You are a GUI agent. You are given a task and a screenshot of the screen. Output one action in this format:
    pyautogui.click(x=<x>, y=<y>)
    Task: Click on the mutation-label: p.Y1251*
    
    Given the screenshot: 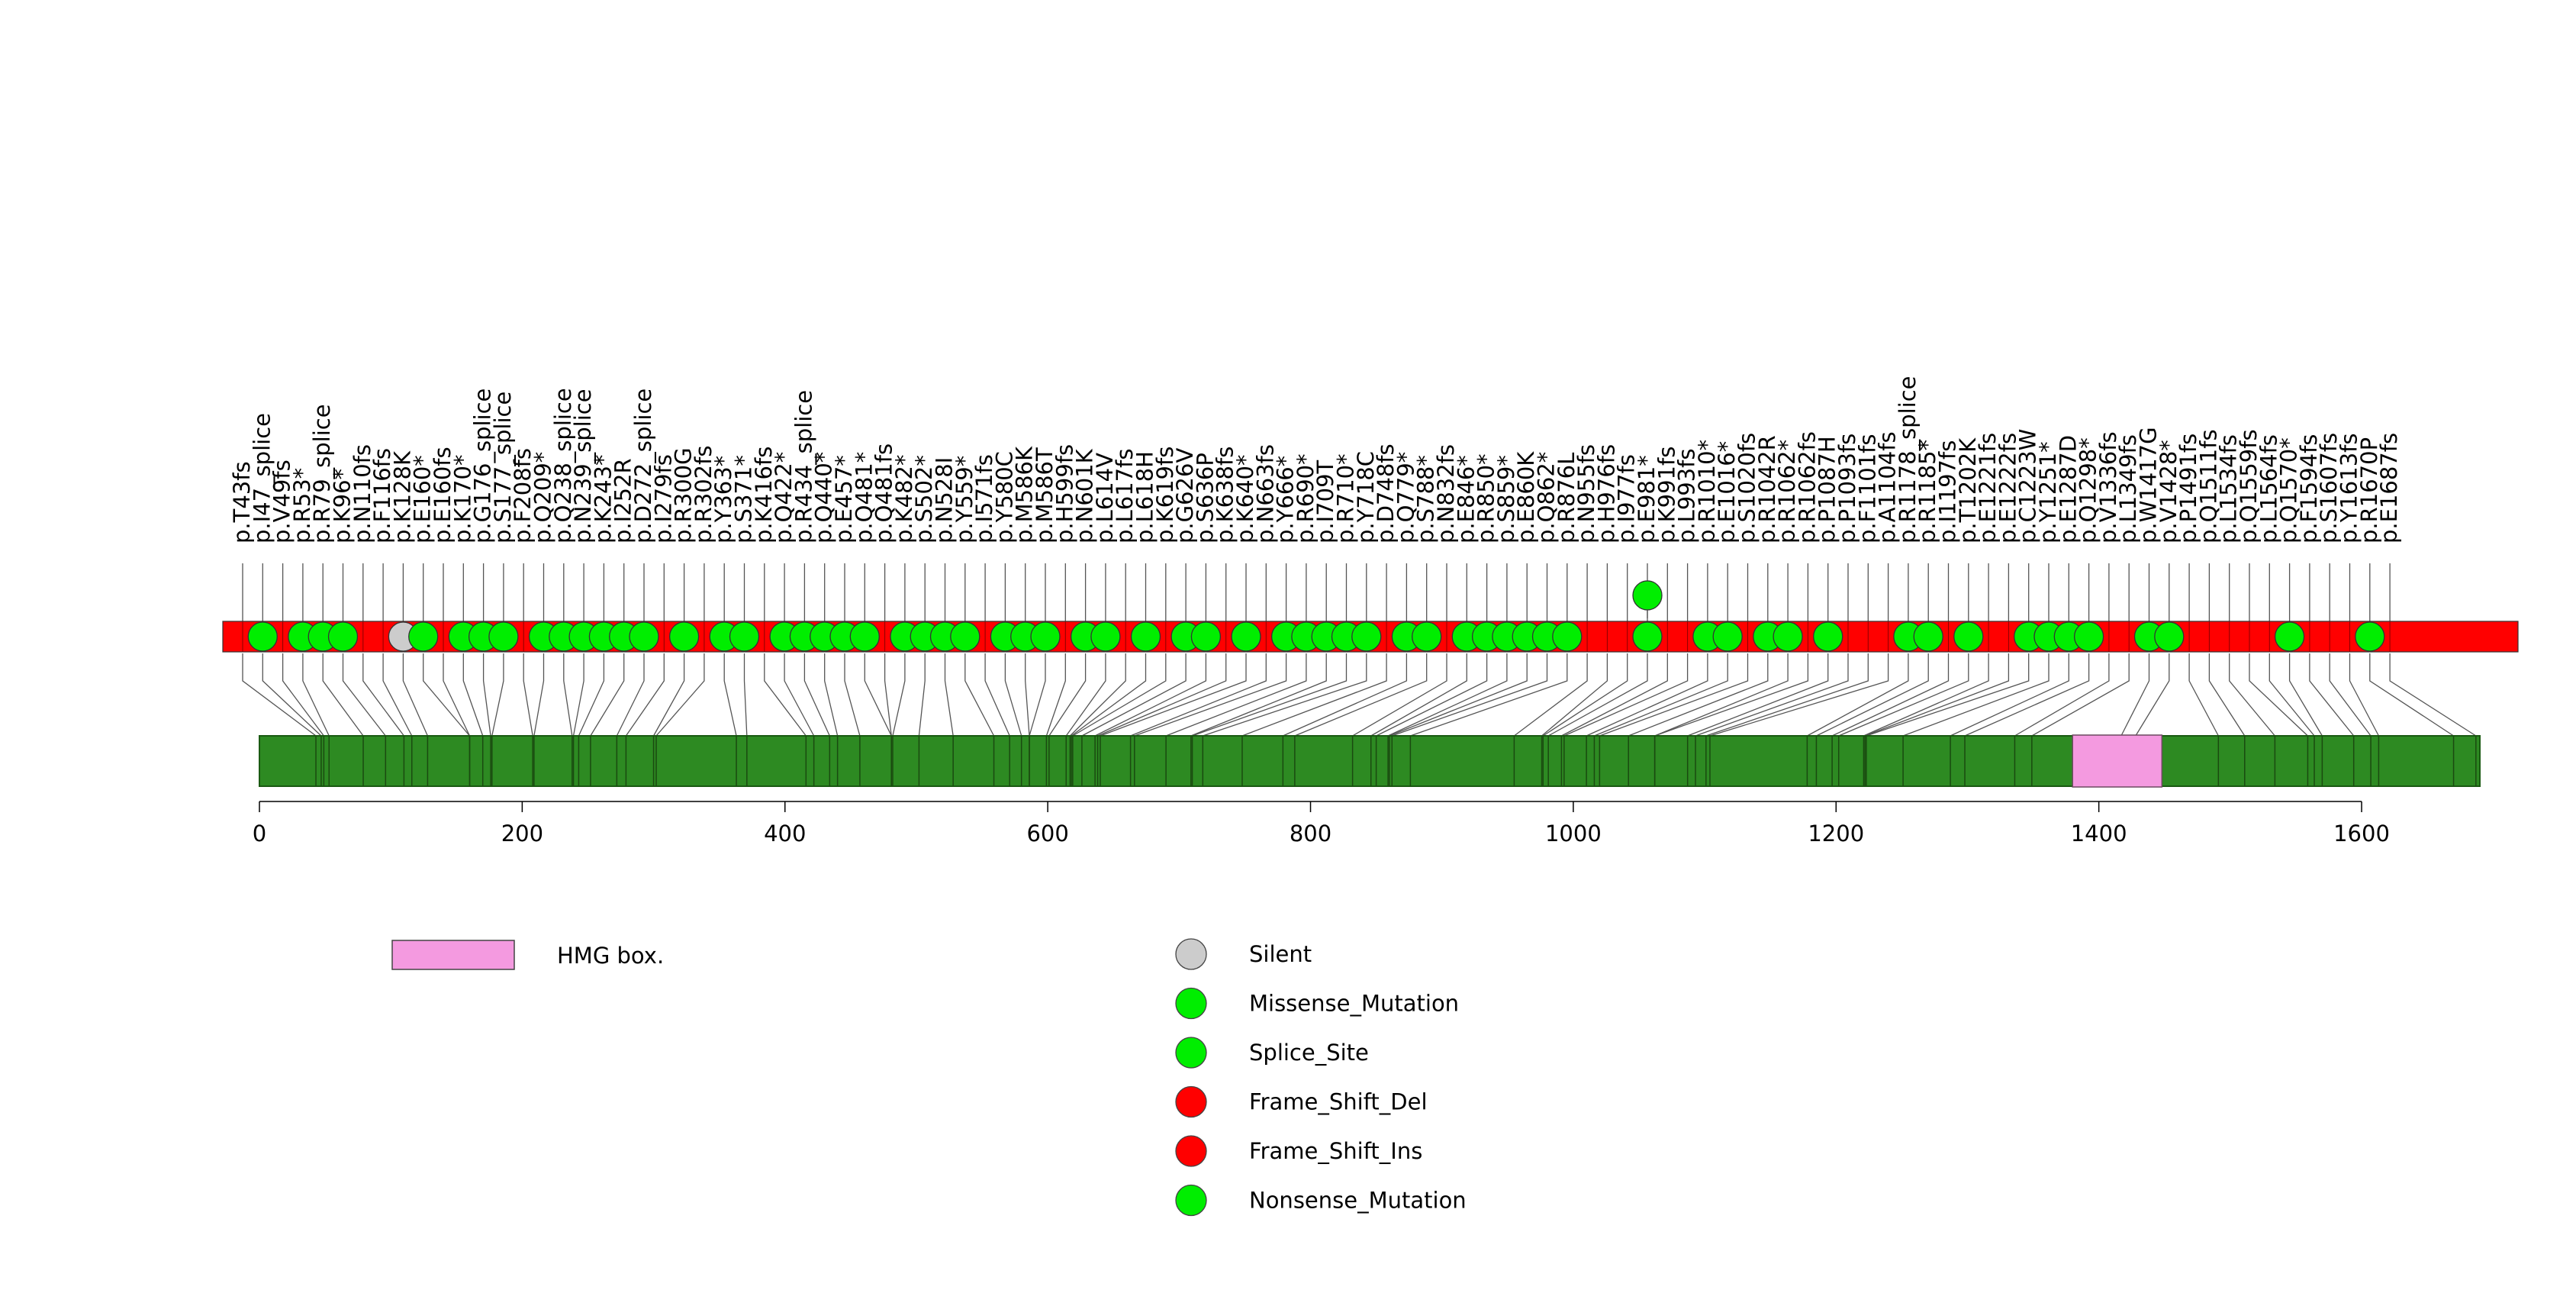 What is the action you would take?
    pyautogui.click(x=2048, y=492)
    